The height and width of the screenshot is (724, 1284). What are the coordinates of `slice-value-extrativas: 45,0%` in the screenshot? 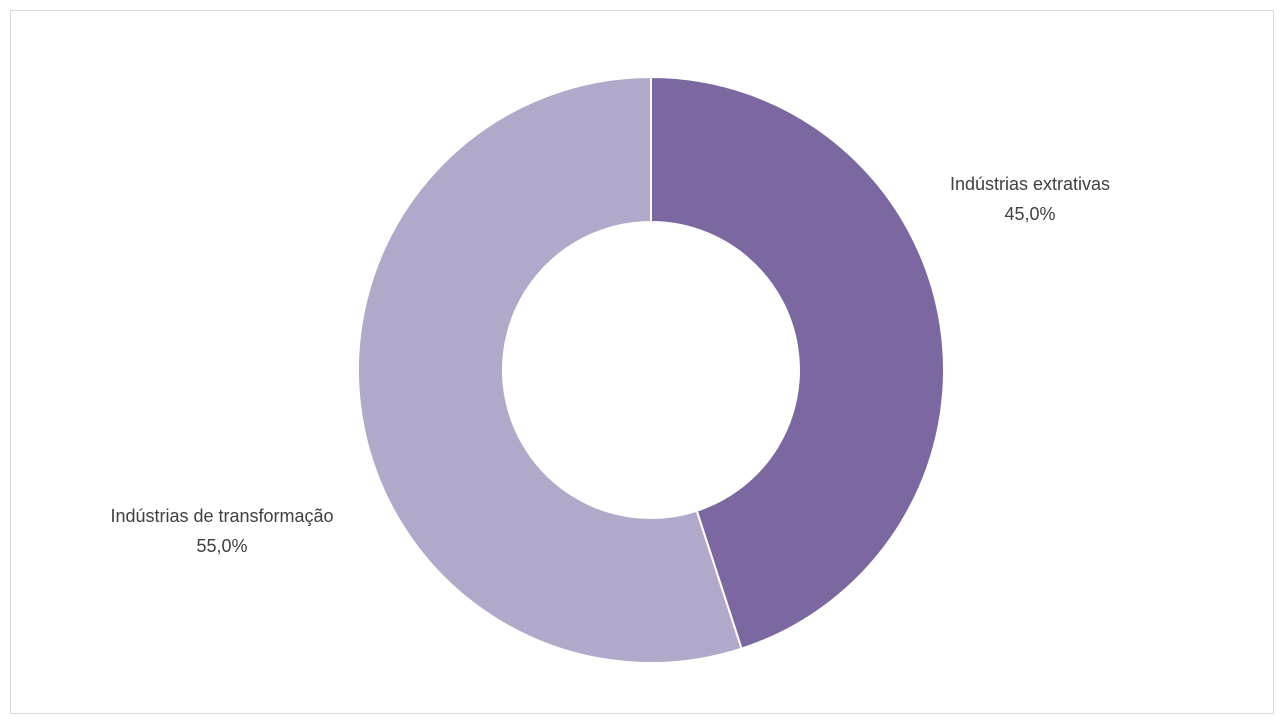 It's located at (1029, 214).